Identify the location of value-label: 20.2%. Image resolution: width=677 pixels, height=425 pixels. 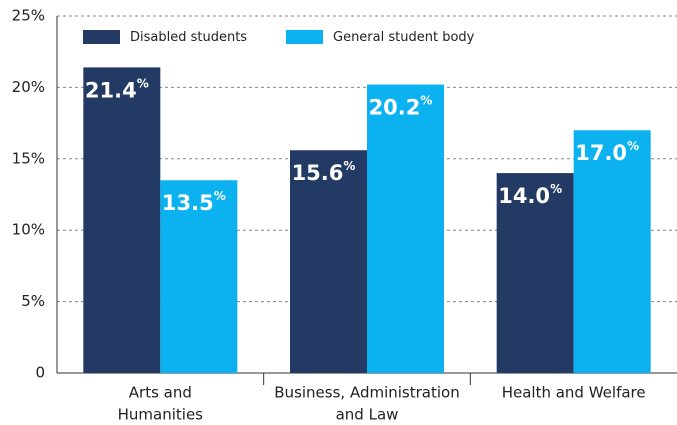
(401, 106).